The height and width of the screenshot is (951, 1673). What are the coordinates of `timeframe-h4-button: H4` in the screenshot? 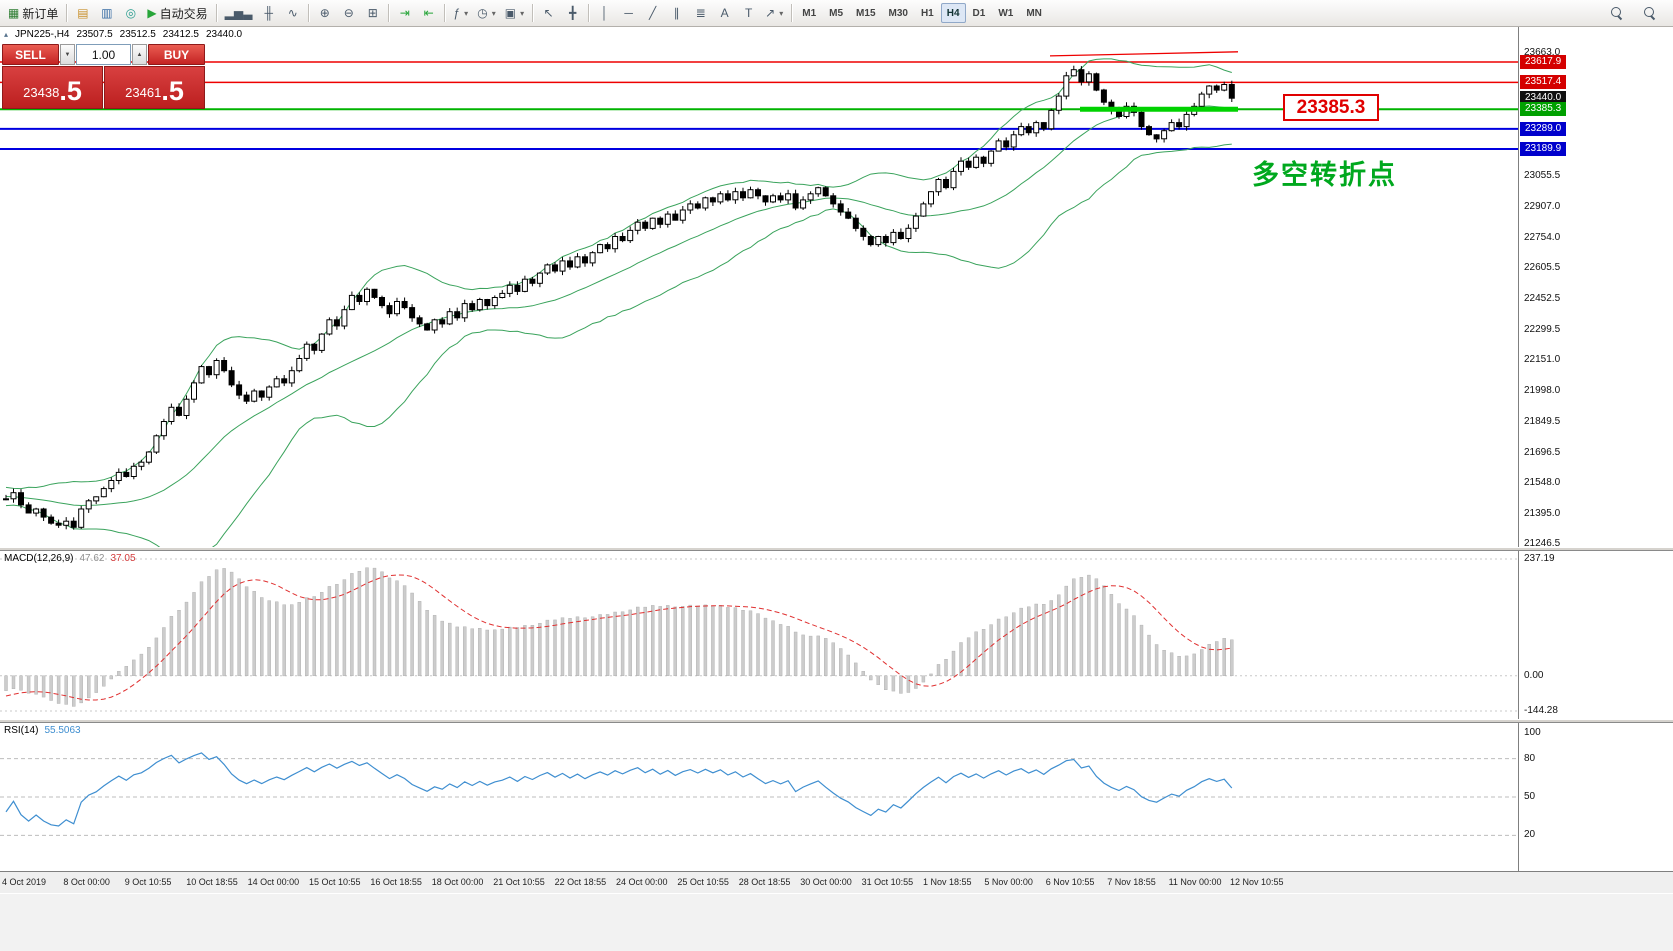 It's located at (953, 13).